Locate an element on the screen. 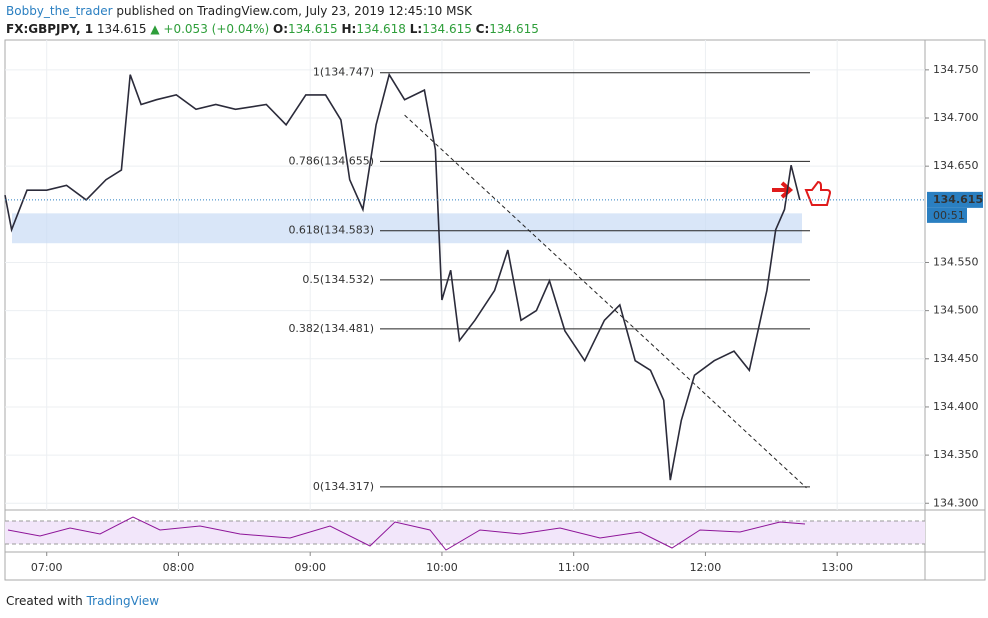  rsi-line is located at coordinates (406, 533).